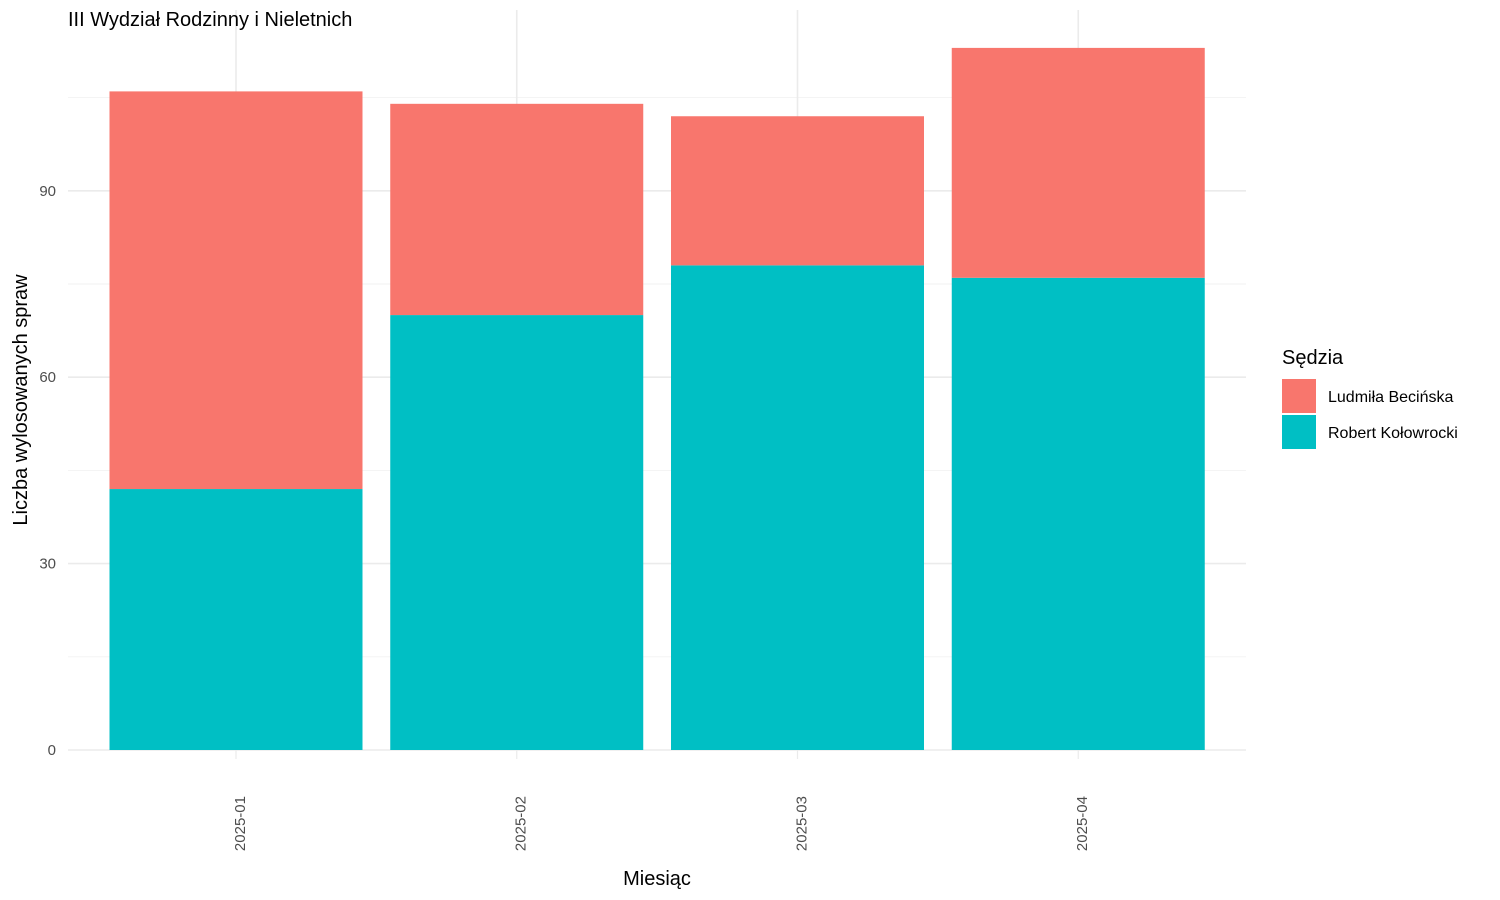 This screenshot has height=900, width=1500. I want to click on y-tick-label: 60, so click(47, 377).